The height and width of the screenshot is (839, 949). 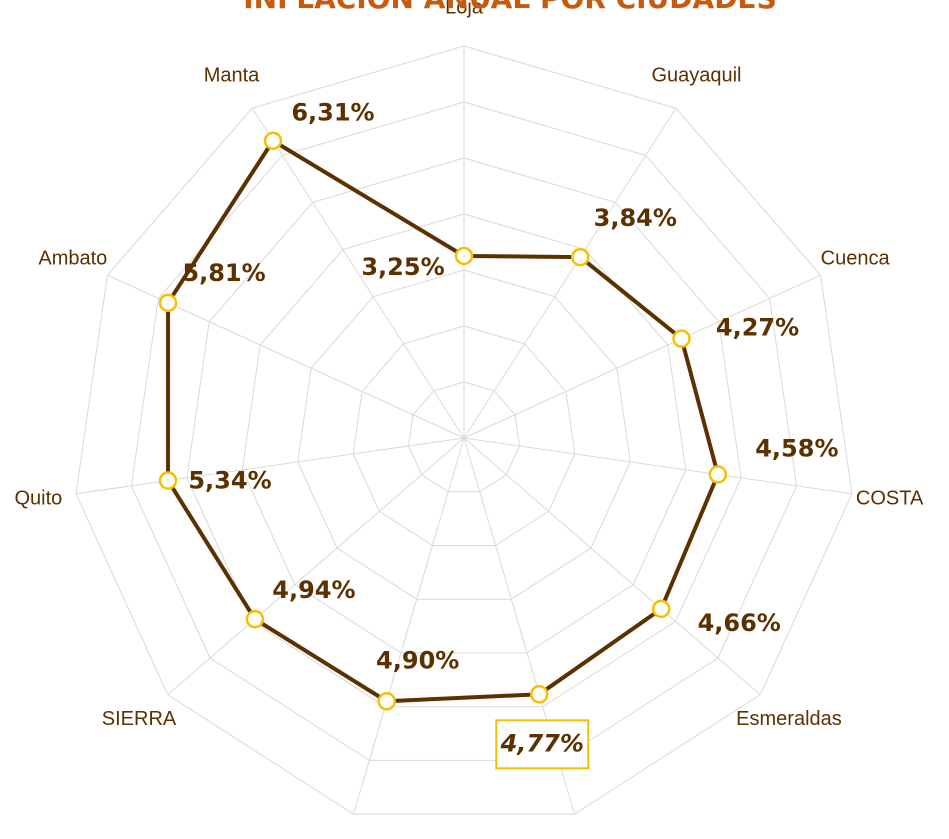 What do you see at coordinates (464, 9) in the screenshot?
I see `category-label: Loja` at bounding box center [464, 9].